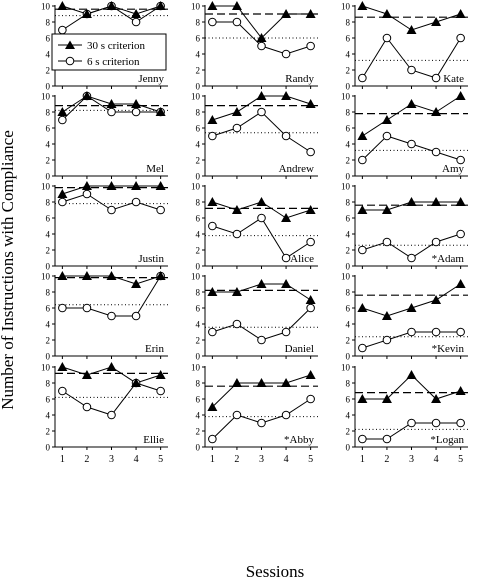 The image size is (498, 584). I want to click on y-axis-label: Number of Instructions with Compliance, so click(8, 270).